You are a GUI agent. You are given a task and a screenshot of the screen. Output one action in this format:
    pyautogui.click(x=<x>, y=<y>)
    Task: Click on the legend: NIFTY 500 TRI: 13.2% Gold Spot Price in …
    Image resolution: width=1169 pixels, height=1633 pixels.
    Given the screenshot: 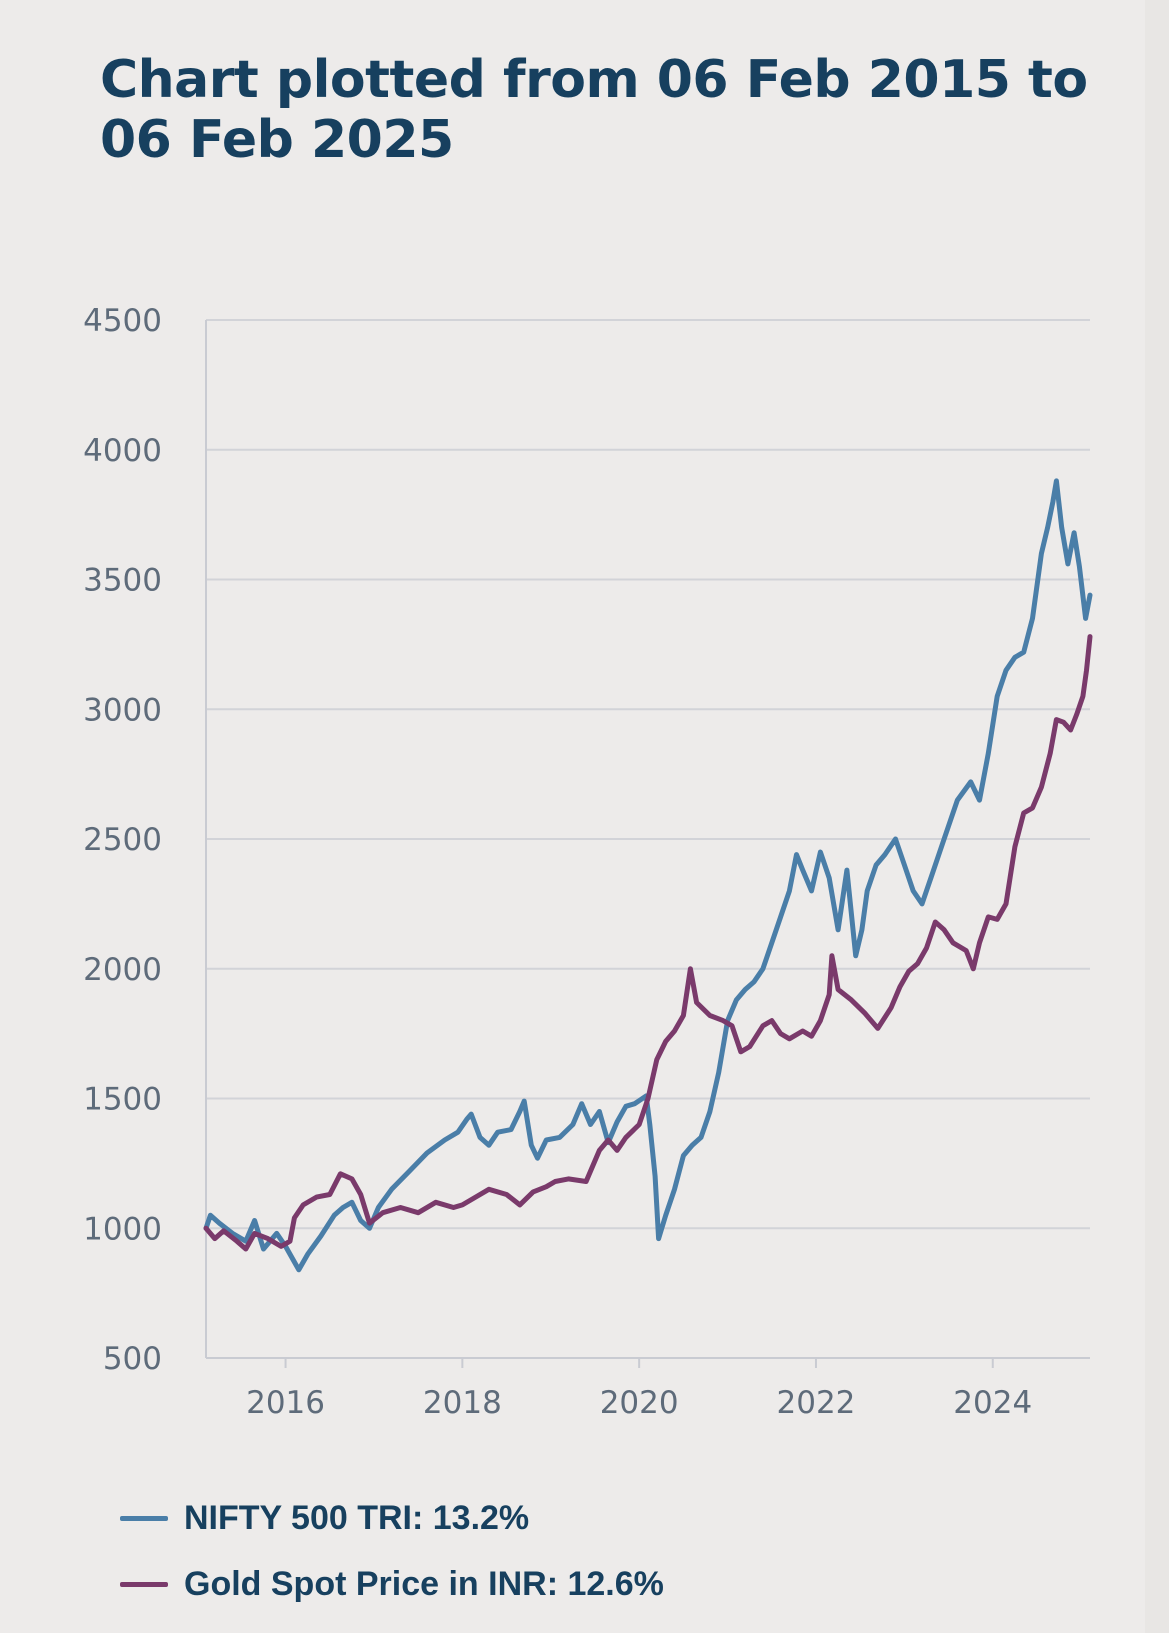 What is the action you would take?
    pyautogui.click(x=392, y=1551)
    